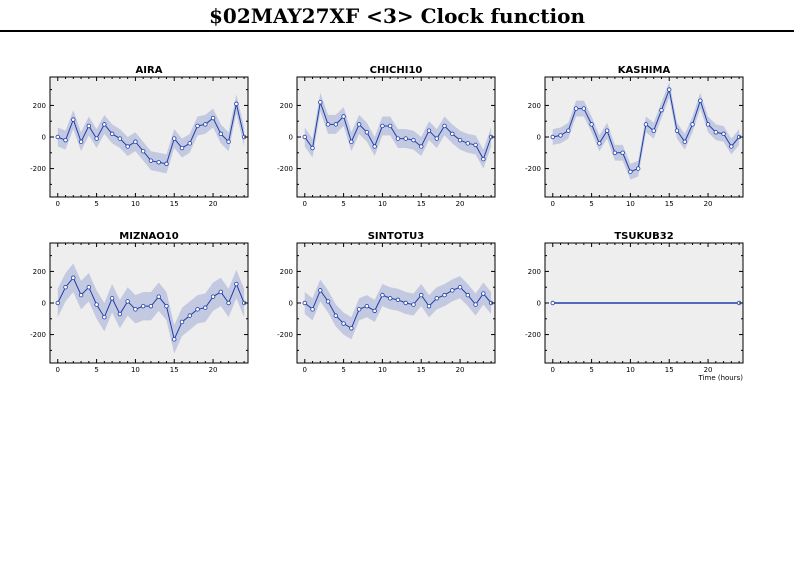  I want to click on chart-panel-sintotu3: SINTOTU3 -200 0 200 0 5 10 15 20, so click(386, 302).